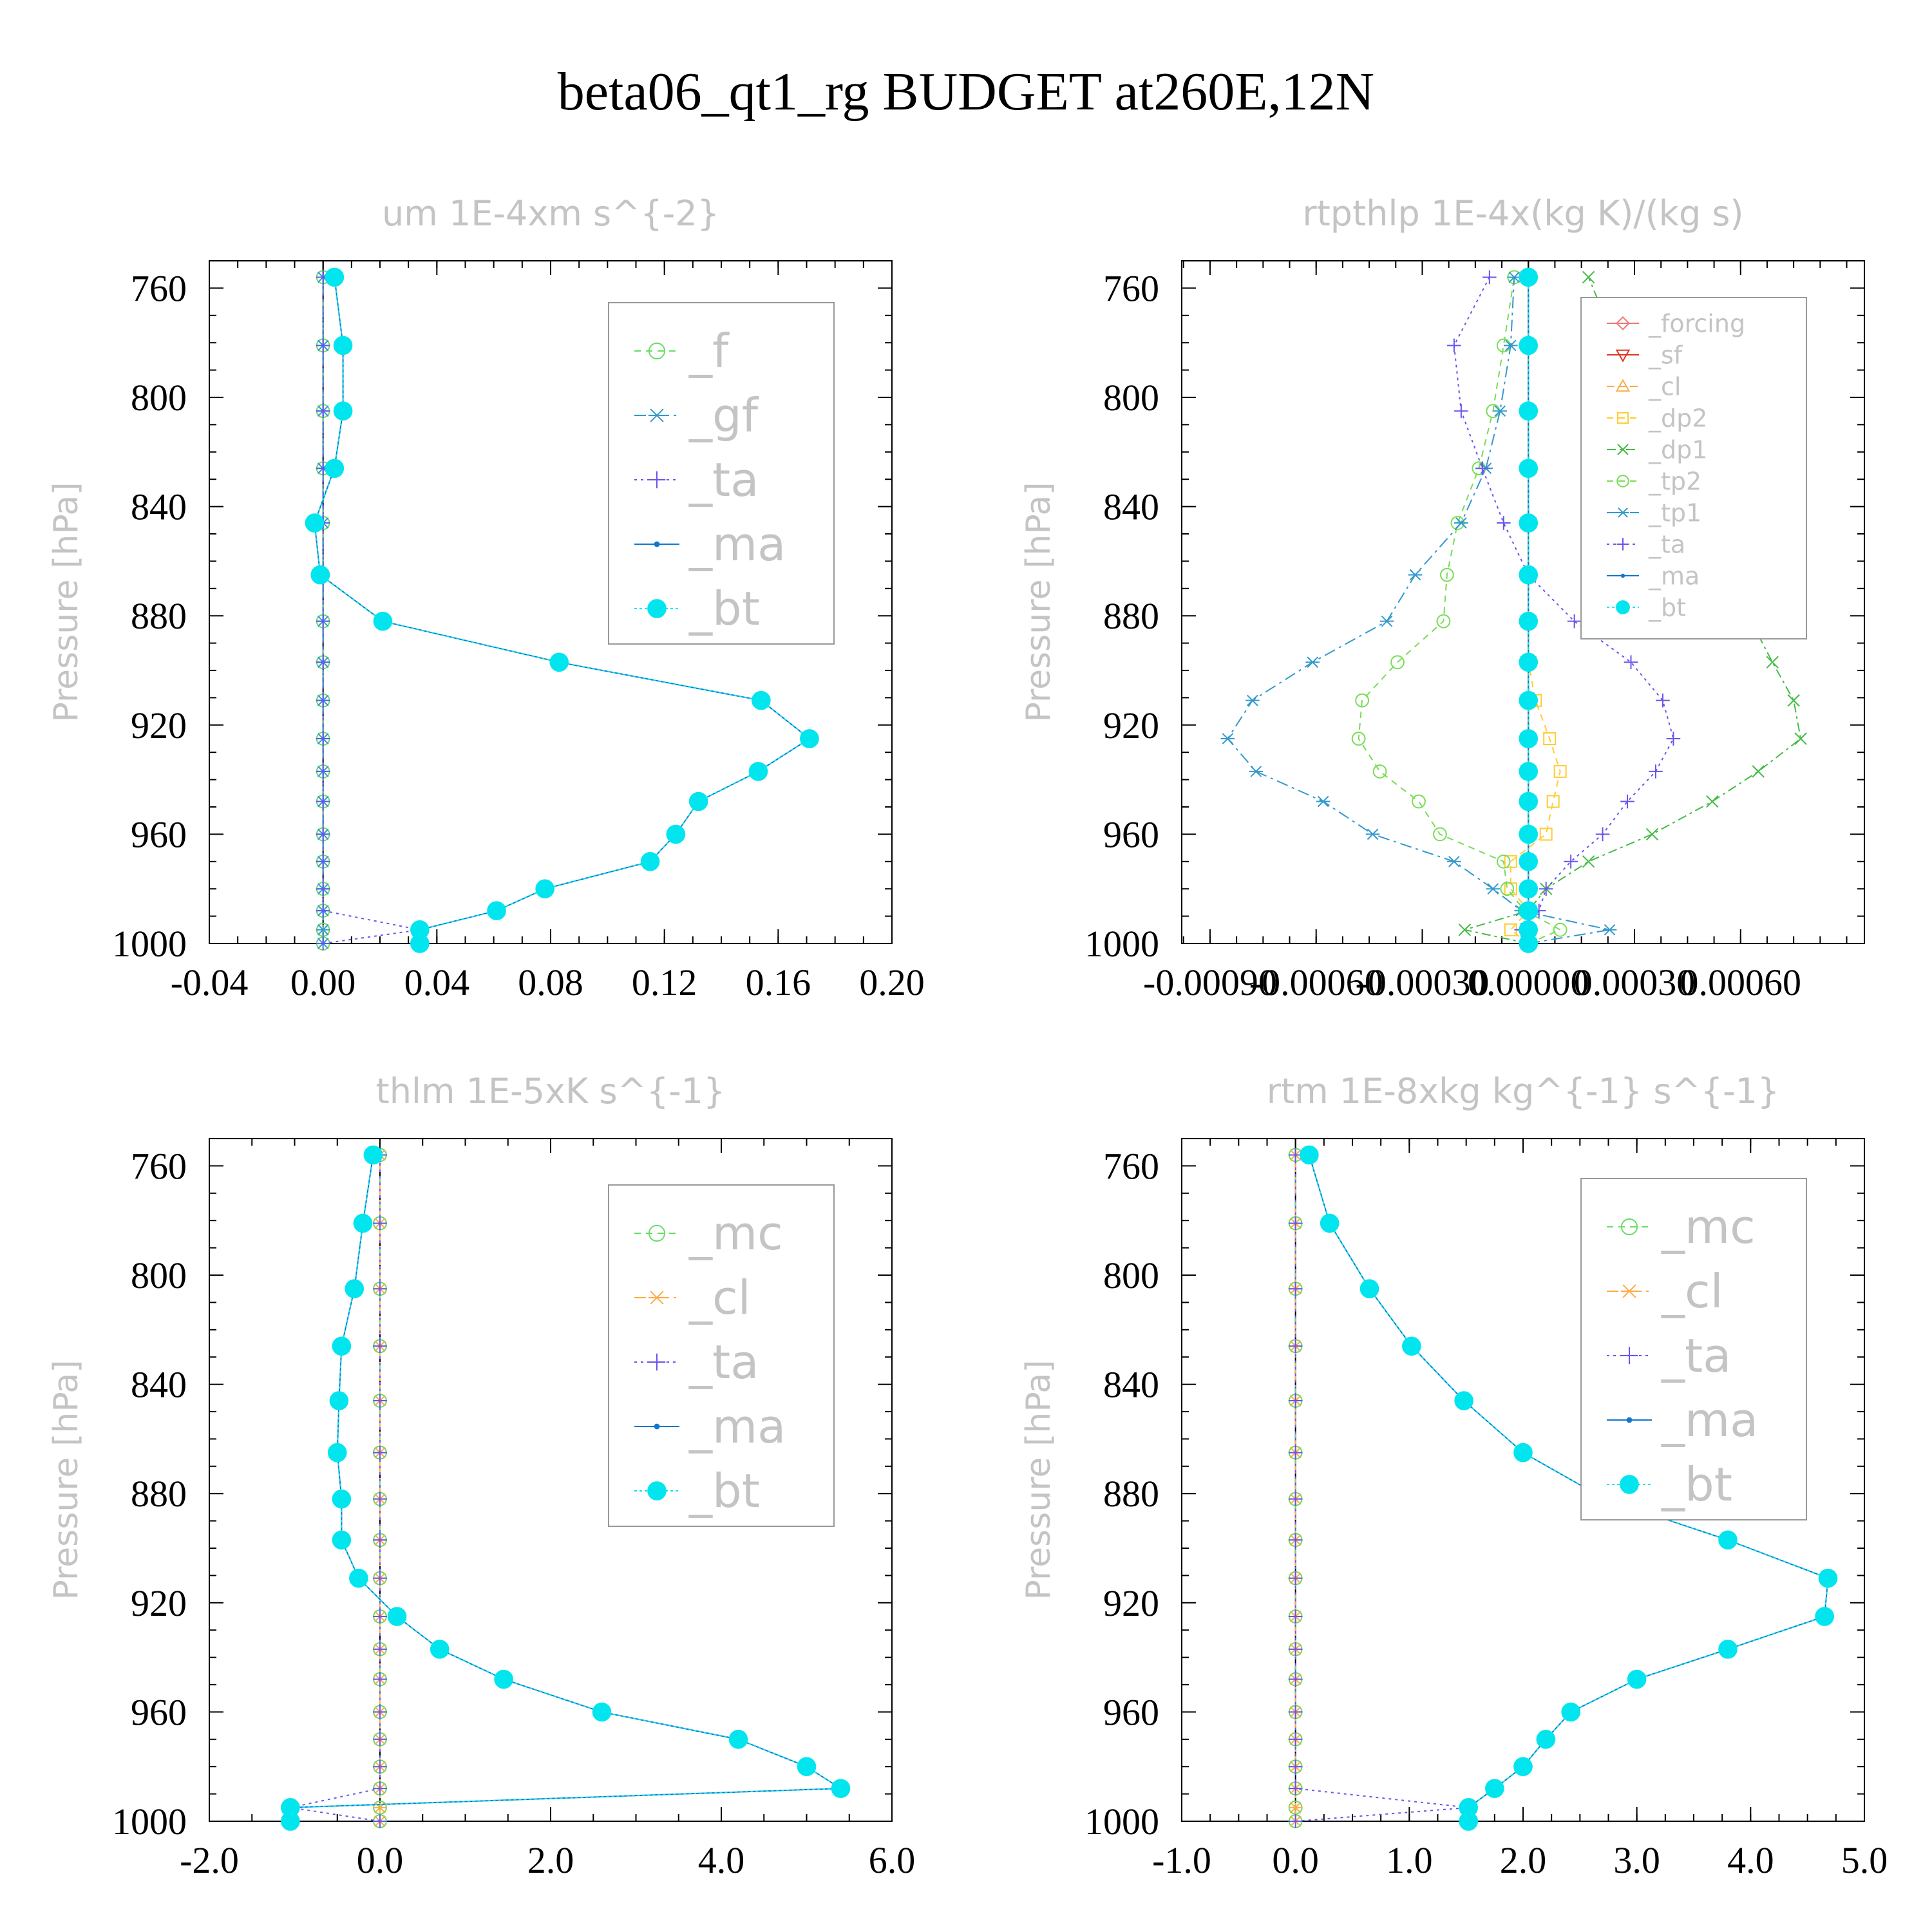 The width and height of the screenshot is (1932, 1932). Describe the element at coordinates (1523, 214) in the screenshot. I see `panel-title-rtpthlp: rtpthlp 1E-4x(kg K)/(kg s)` at that location.